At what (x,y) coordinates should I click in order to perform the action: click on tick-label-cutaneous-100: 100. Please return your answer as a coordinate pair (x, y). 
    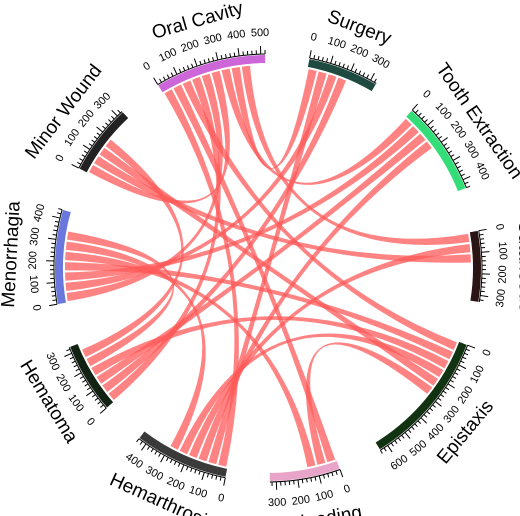
    Looking at the image, I should click on (502, 250).